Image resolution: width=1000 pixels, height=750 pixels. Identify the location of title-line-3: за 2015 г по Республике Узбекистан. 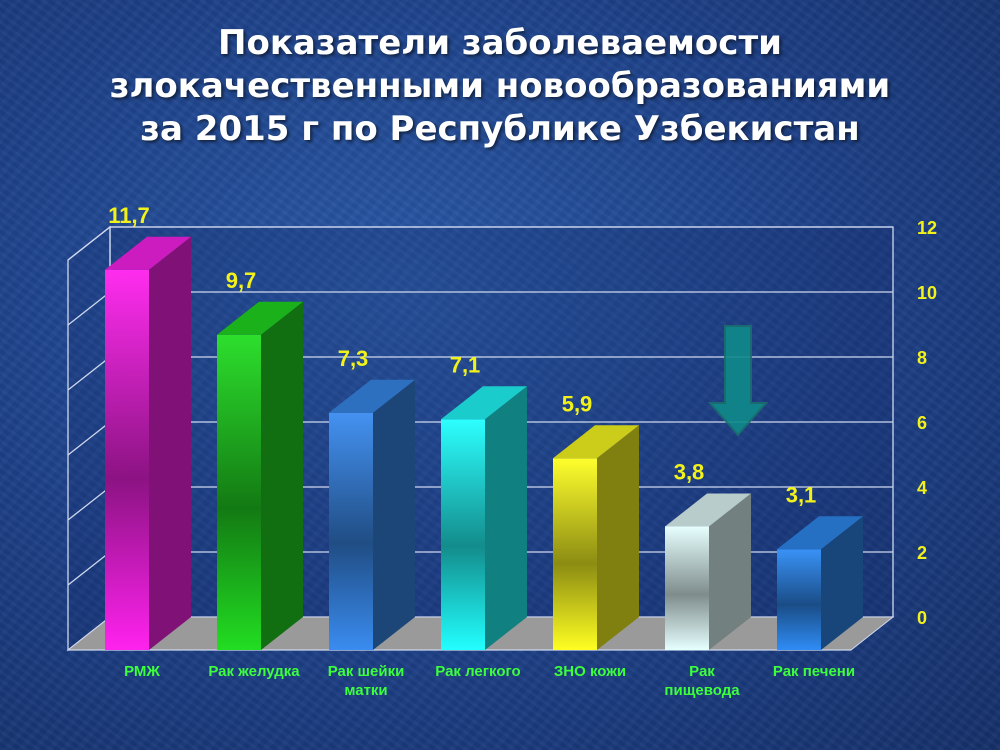
(500, 129).